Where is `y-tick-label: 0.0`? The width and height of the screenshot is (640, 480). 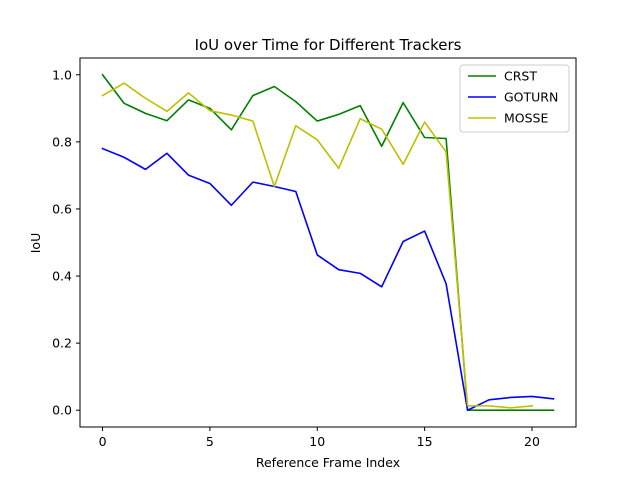 y-tick-label: 0.0 is located at coordinates (62, 410).